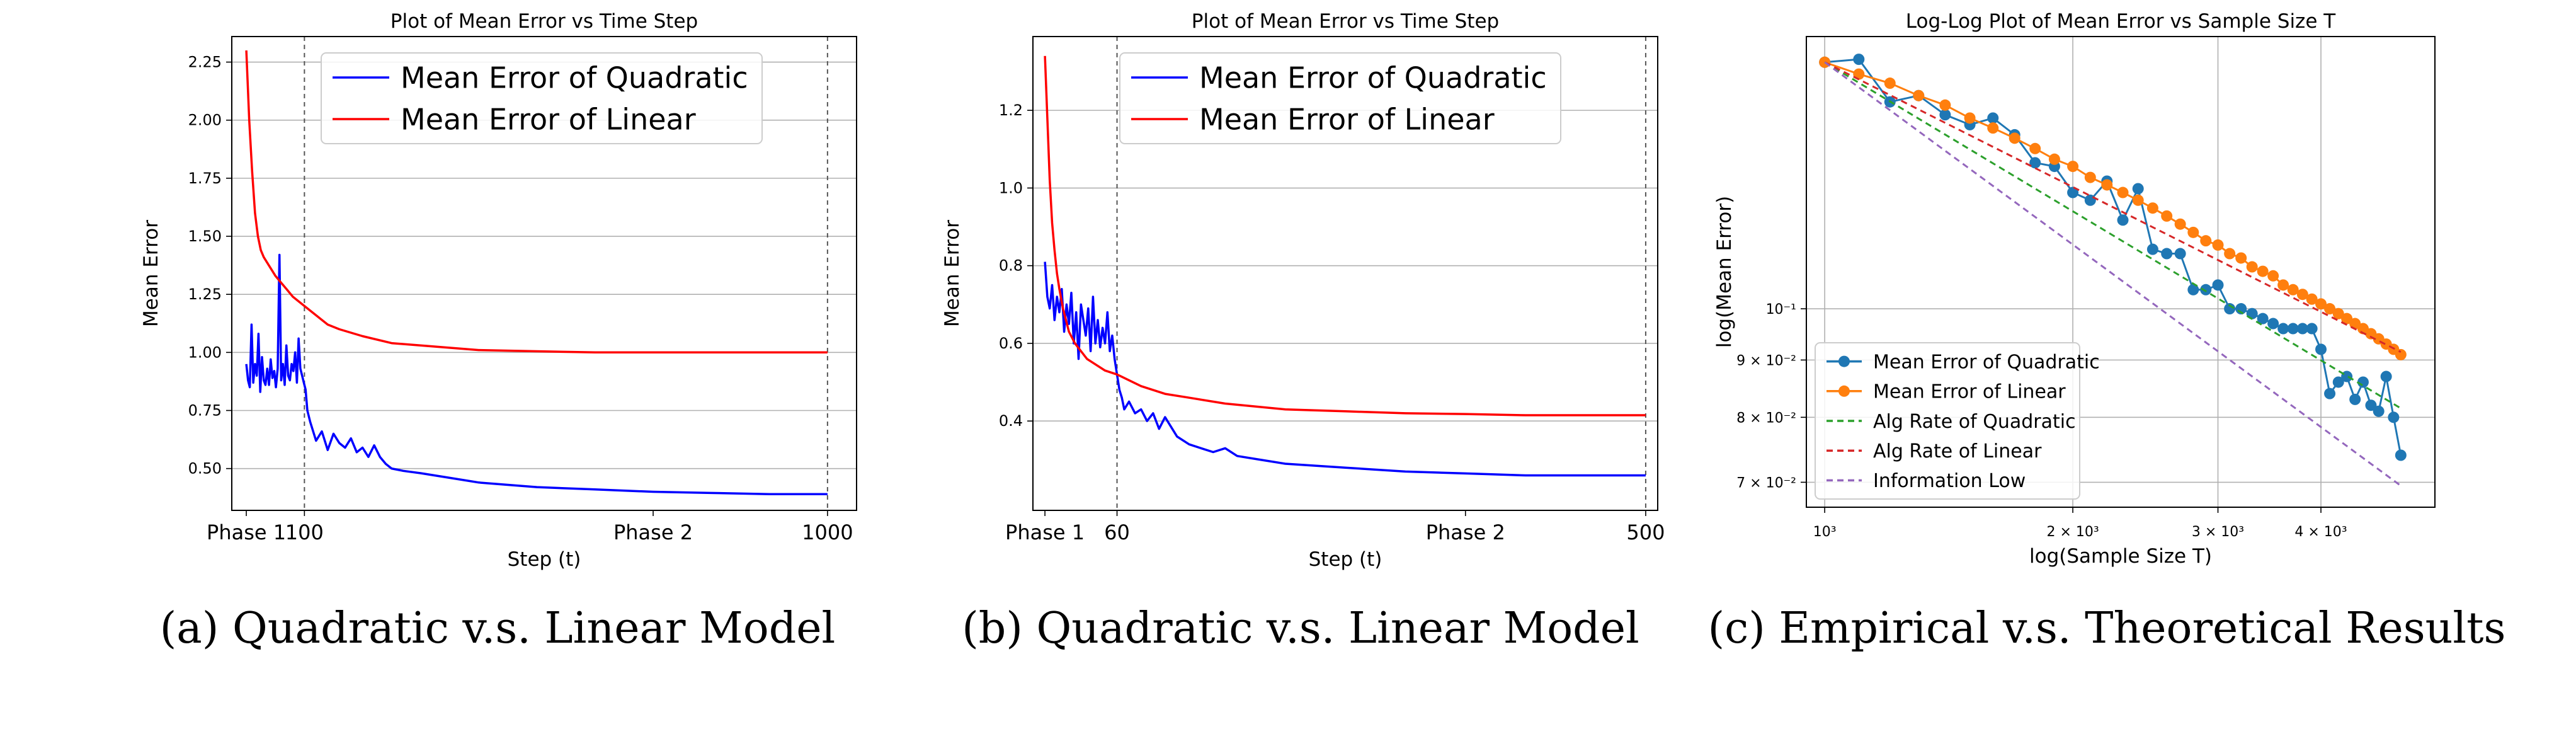 The height and width of the screenshot is (729, 2576). What do you see at coordinates (1949, 481) in the screenshot?
I see `legend-entry: Information Low` at bounding box center [1949, 481].